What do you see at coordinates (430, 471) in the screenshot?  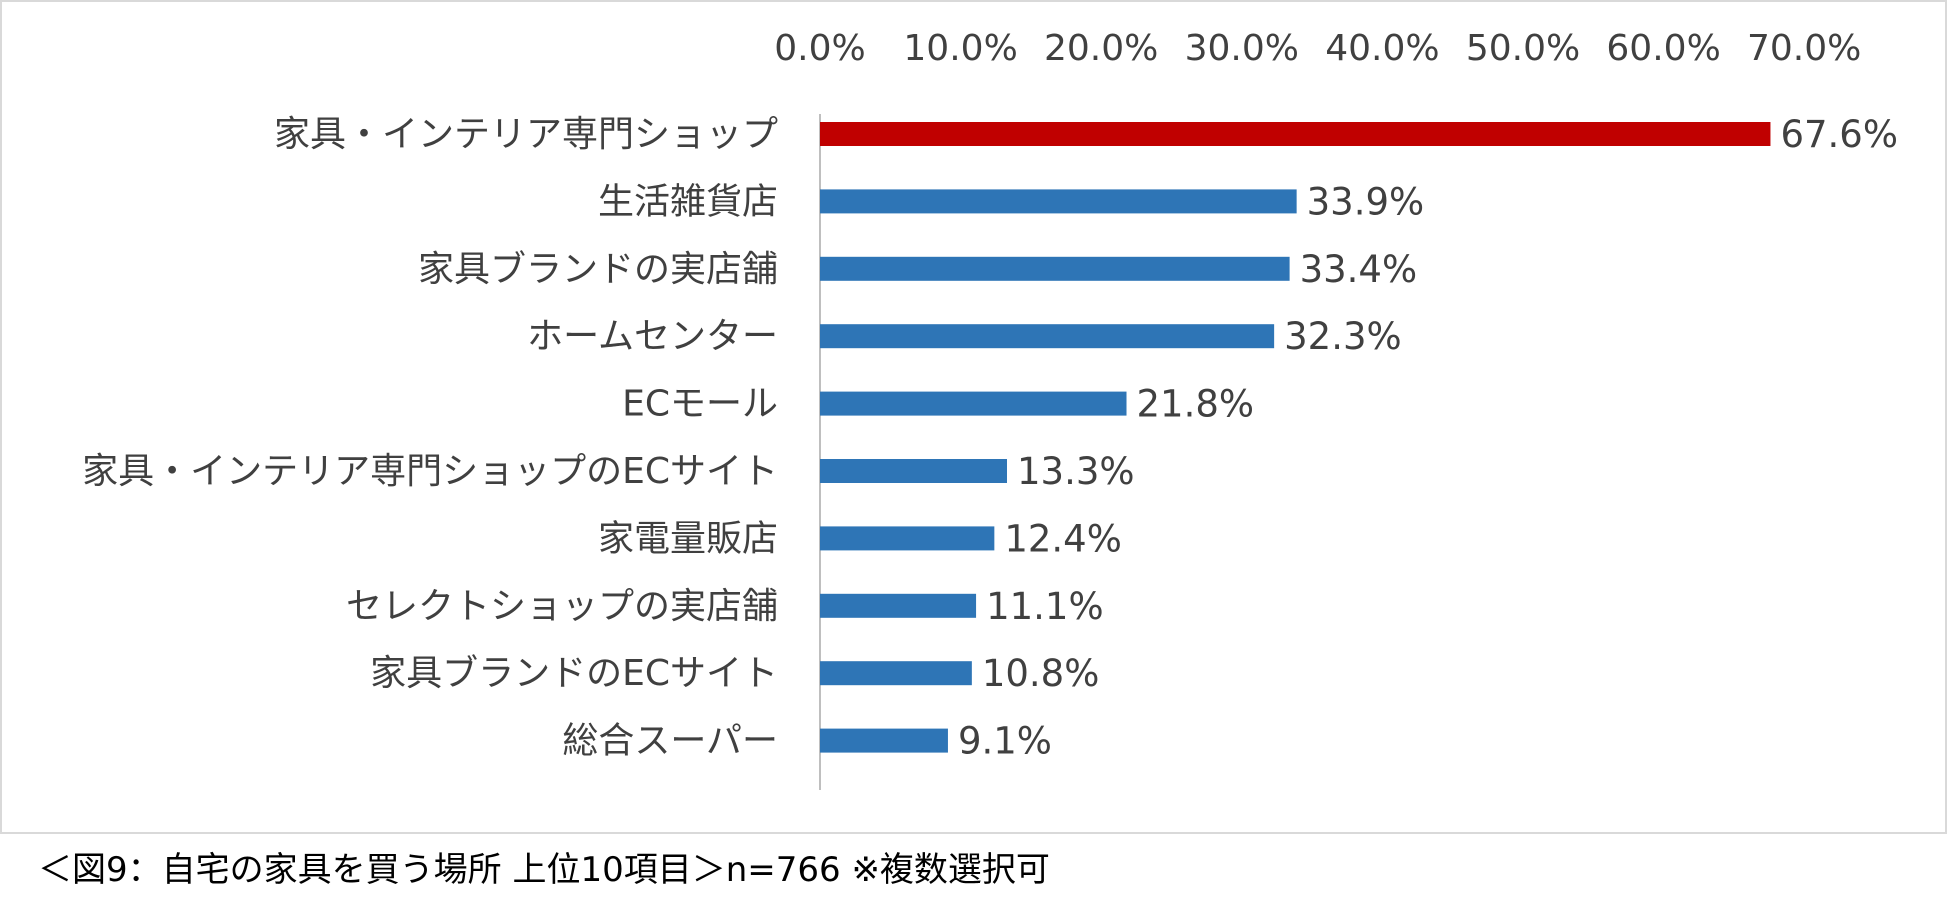 I see `category-label: 家具・インテリア専門ショップのECサイト` at bounding box center [430, 471].